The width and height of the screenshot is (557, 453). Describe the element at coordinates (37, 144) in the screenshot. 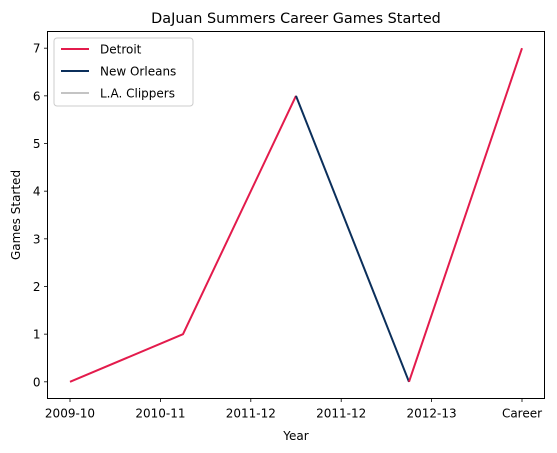

I see `y-tick-label: 5` at that location.